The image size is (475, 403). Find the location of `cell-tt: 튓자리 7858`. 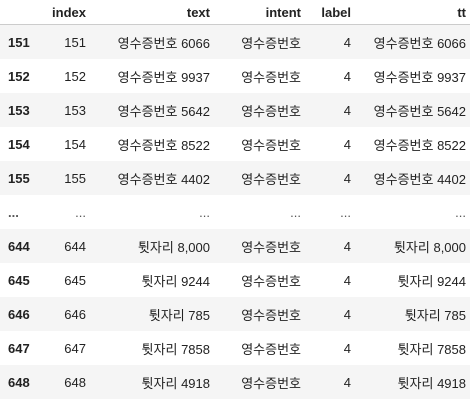

cell-tt: 튓자리 7858 is located at coordinates (431, 349).